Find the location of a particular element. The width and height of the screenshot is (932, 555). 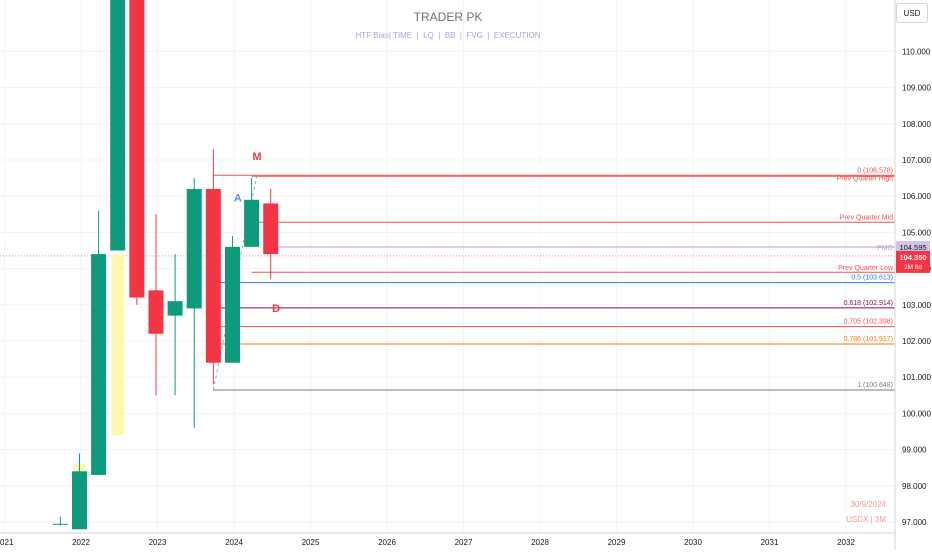

level-label: Prev Quarter Low is located at coordinates (866, 268).